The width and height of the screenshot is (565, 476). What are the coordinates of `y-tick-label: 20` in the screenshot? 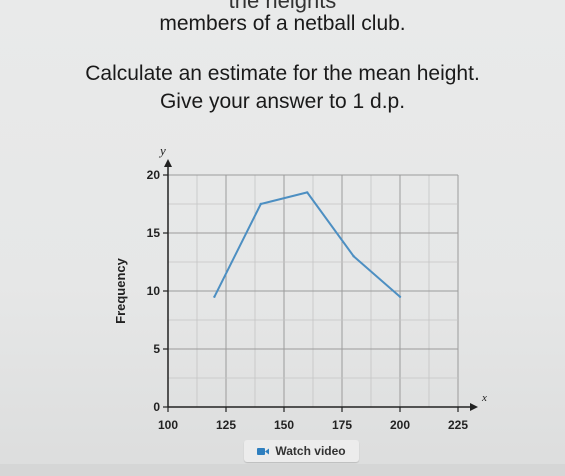 It's located at (154, 175).